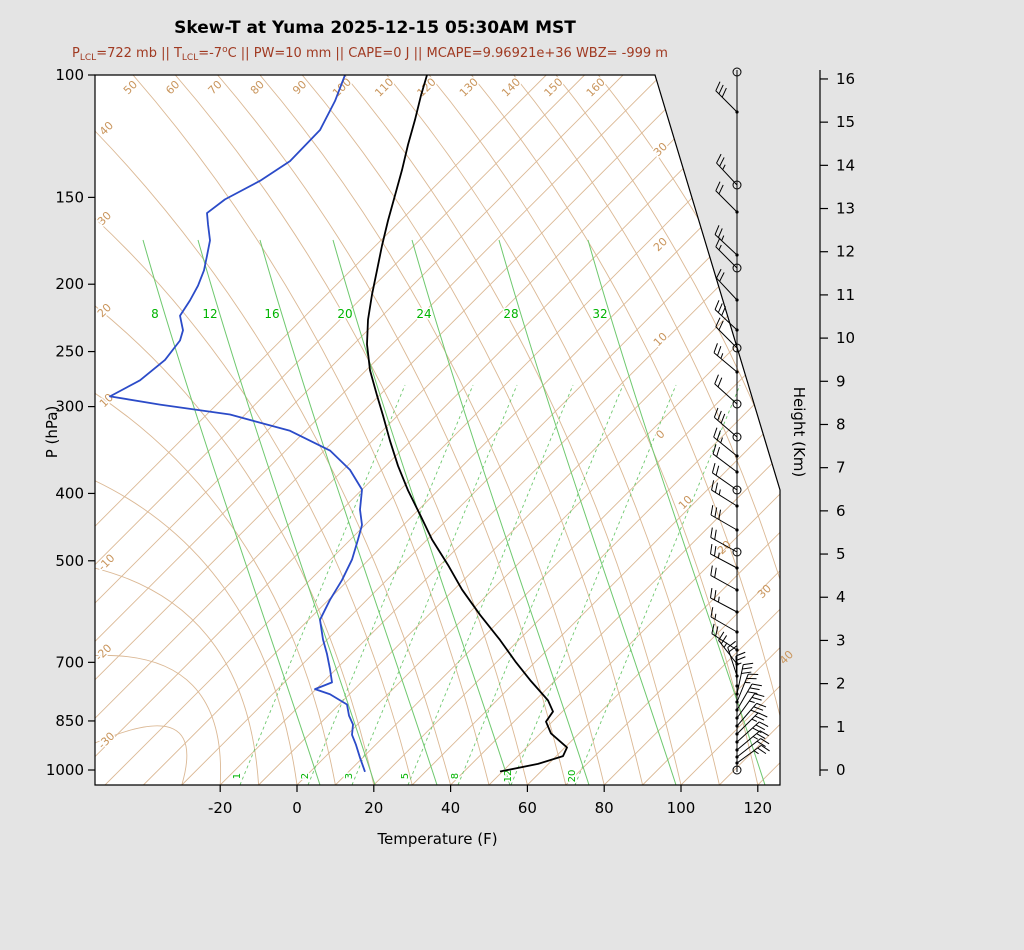  I want to click on svg-text: 6, so click(841, 511).